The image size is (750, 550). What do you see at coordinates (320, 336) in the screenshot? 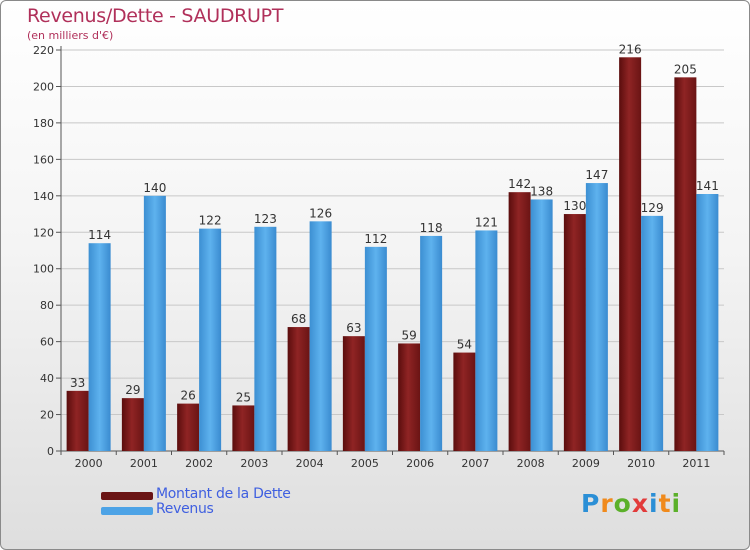
I see `bar-revenus-2004` at bounding box center [320, 336].